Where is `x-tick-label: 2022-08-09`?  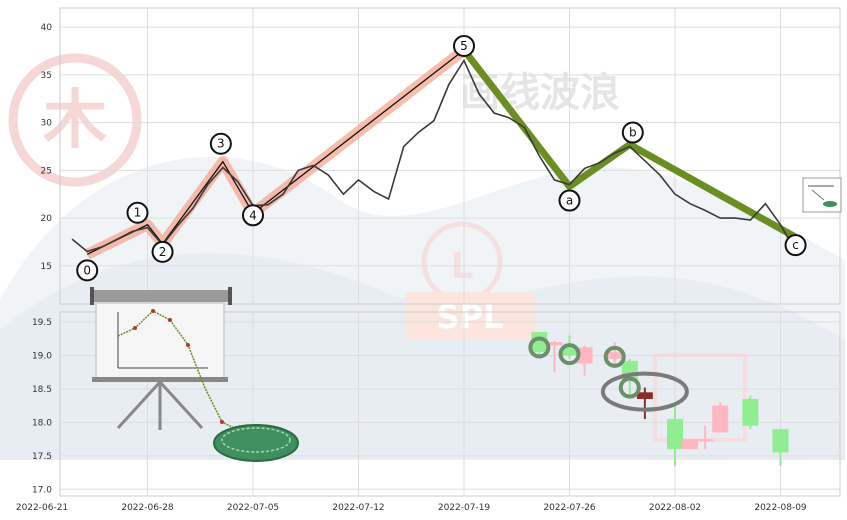
x-tick-label: 2022-08-09 is located at coordinates (780, 508).